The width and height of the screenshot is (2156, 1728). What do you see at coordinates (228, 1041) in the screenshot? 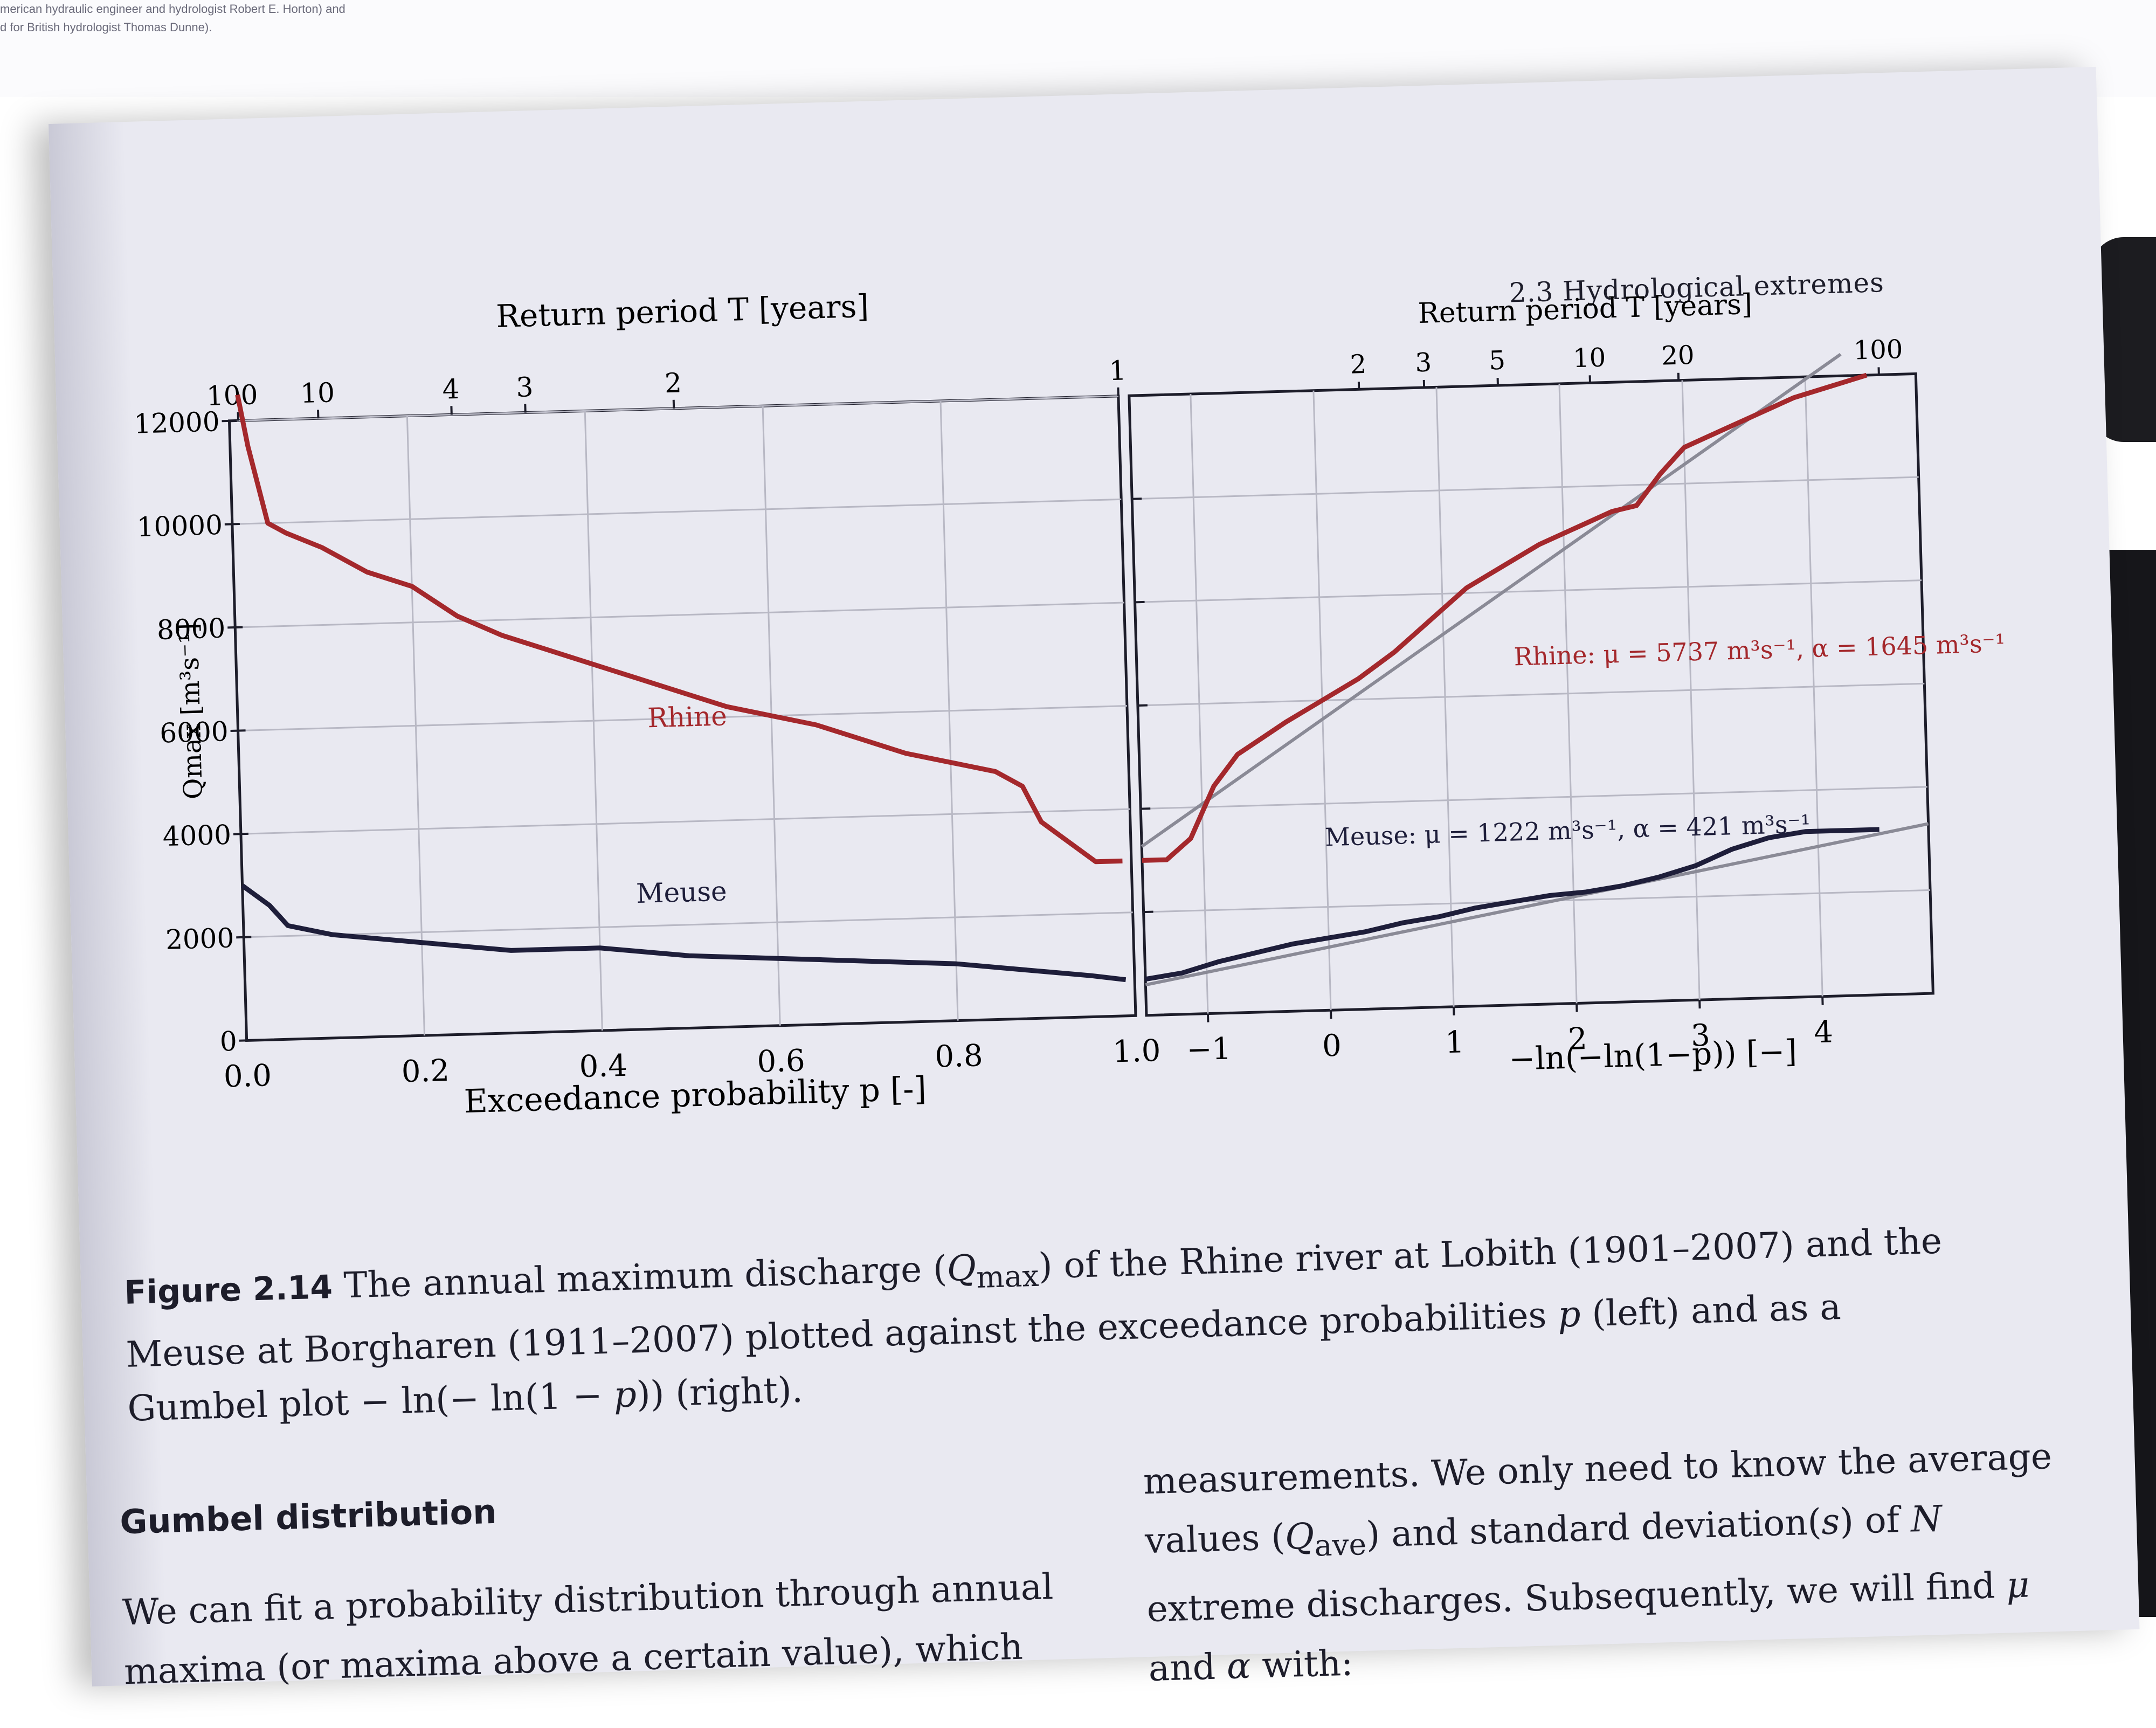
I see `left-y-tick-label: 0` at bounding box center [228, 1041].